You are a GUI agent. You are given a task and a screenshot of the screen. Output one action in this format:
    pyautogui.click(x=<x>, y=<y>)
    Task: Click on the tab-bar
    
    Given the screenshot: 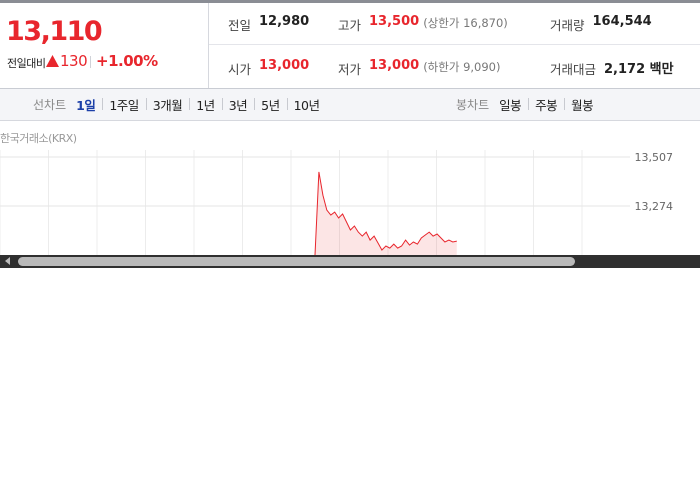 What is the action you would take?
    pyautogui.click(x=350, y=104)
    